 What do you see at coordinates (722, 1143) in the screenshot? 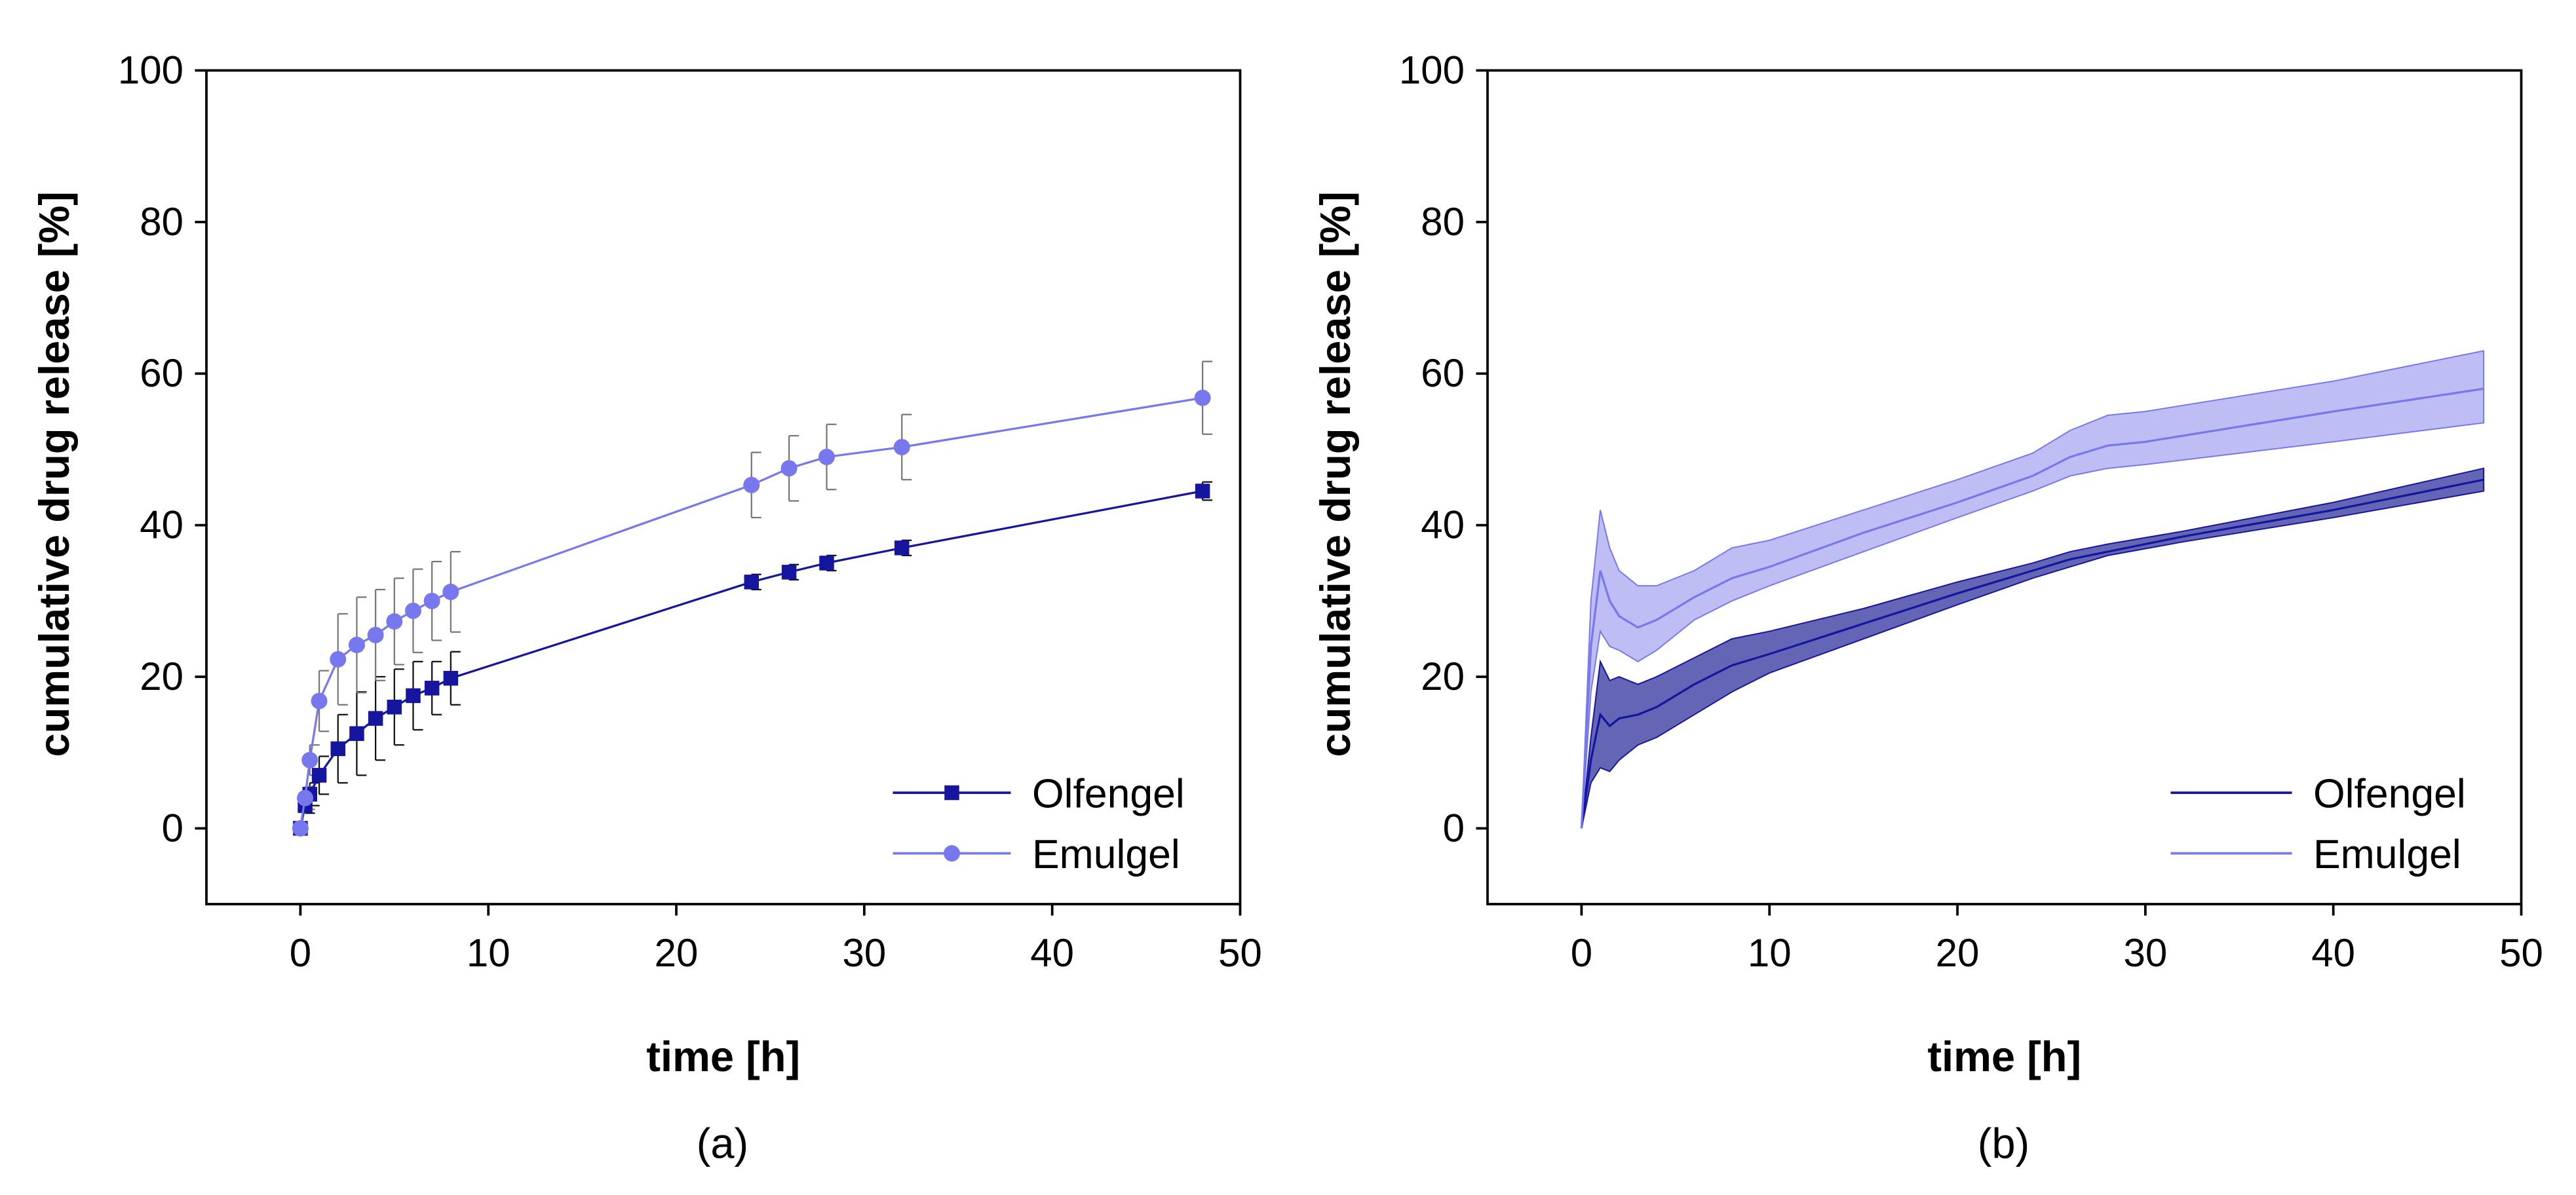
I see `panel-caption: (a)` at bounding box center [722, 1143].